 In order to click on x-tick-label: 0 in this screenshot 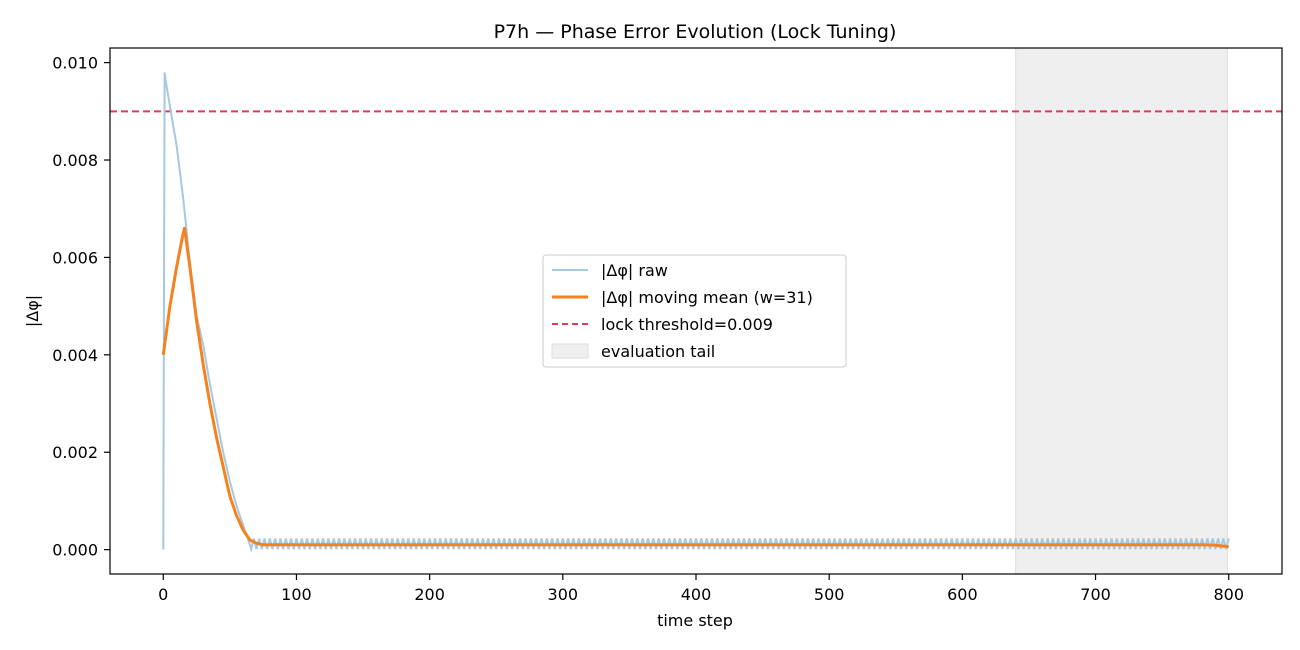, I will do `click(163, 594)`.